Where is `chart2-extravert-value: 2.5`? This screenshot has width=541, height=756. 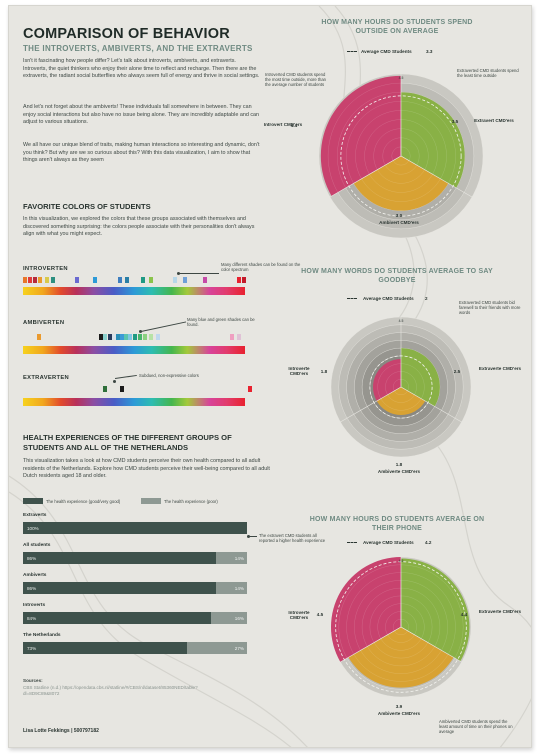
chart2-extravert-value: 2.5 is located at coordinates (457, 371).